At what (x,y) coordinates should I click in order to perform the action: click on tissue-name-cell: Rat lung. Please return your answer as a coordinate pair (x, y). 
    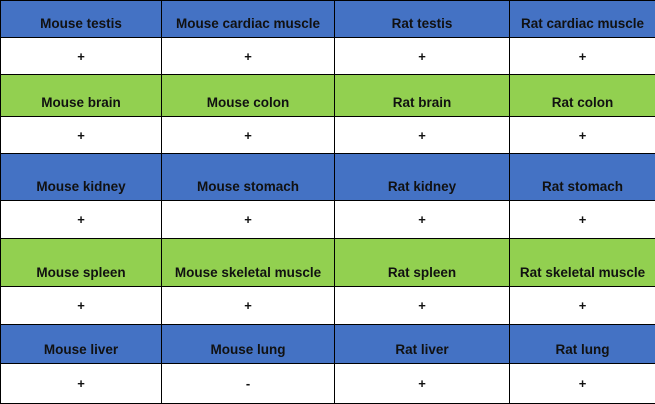
    Looking at the image, I should click on (582, 344).